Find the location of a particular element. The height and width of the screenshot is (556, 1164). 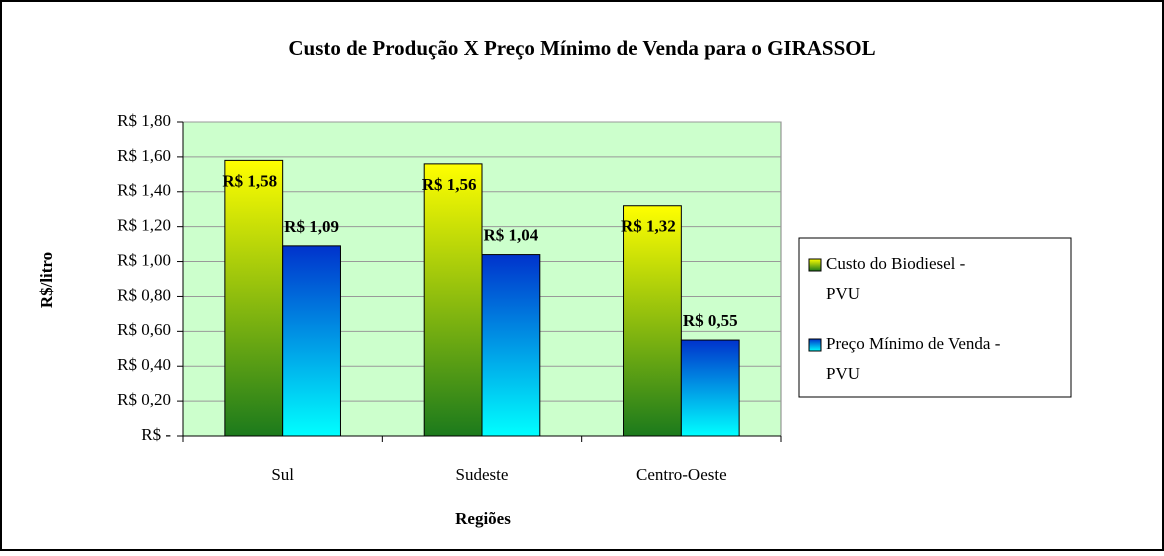

y-tick-label: R$ 1,80 is located at coordinates (144, 120).